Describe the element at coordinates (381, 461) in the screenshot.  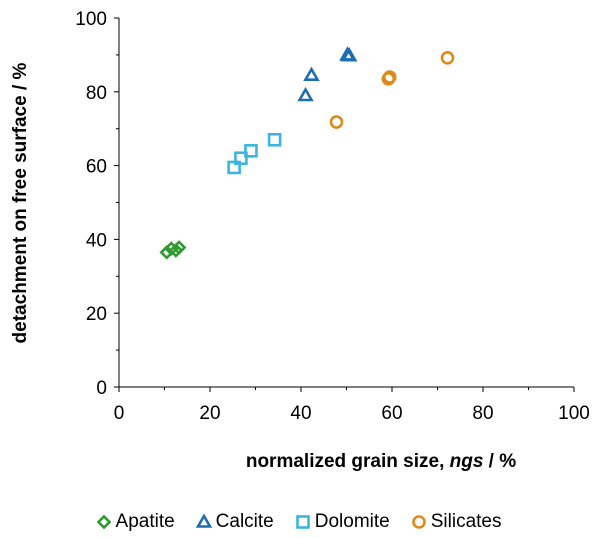
I see `x-axis-title: normalized grain size, ngs / %` at that location.